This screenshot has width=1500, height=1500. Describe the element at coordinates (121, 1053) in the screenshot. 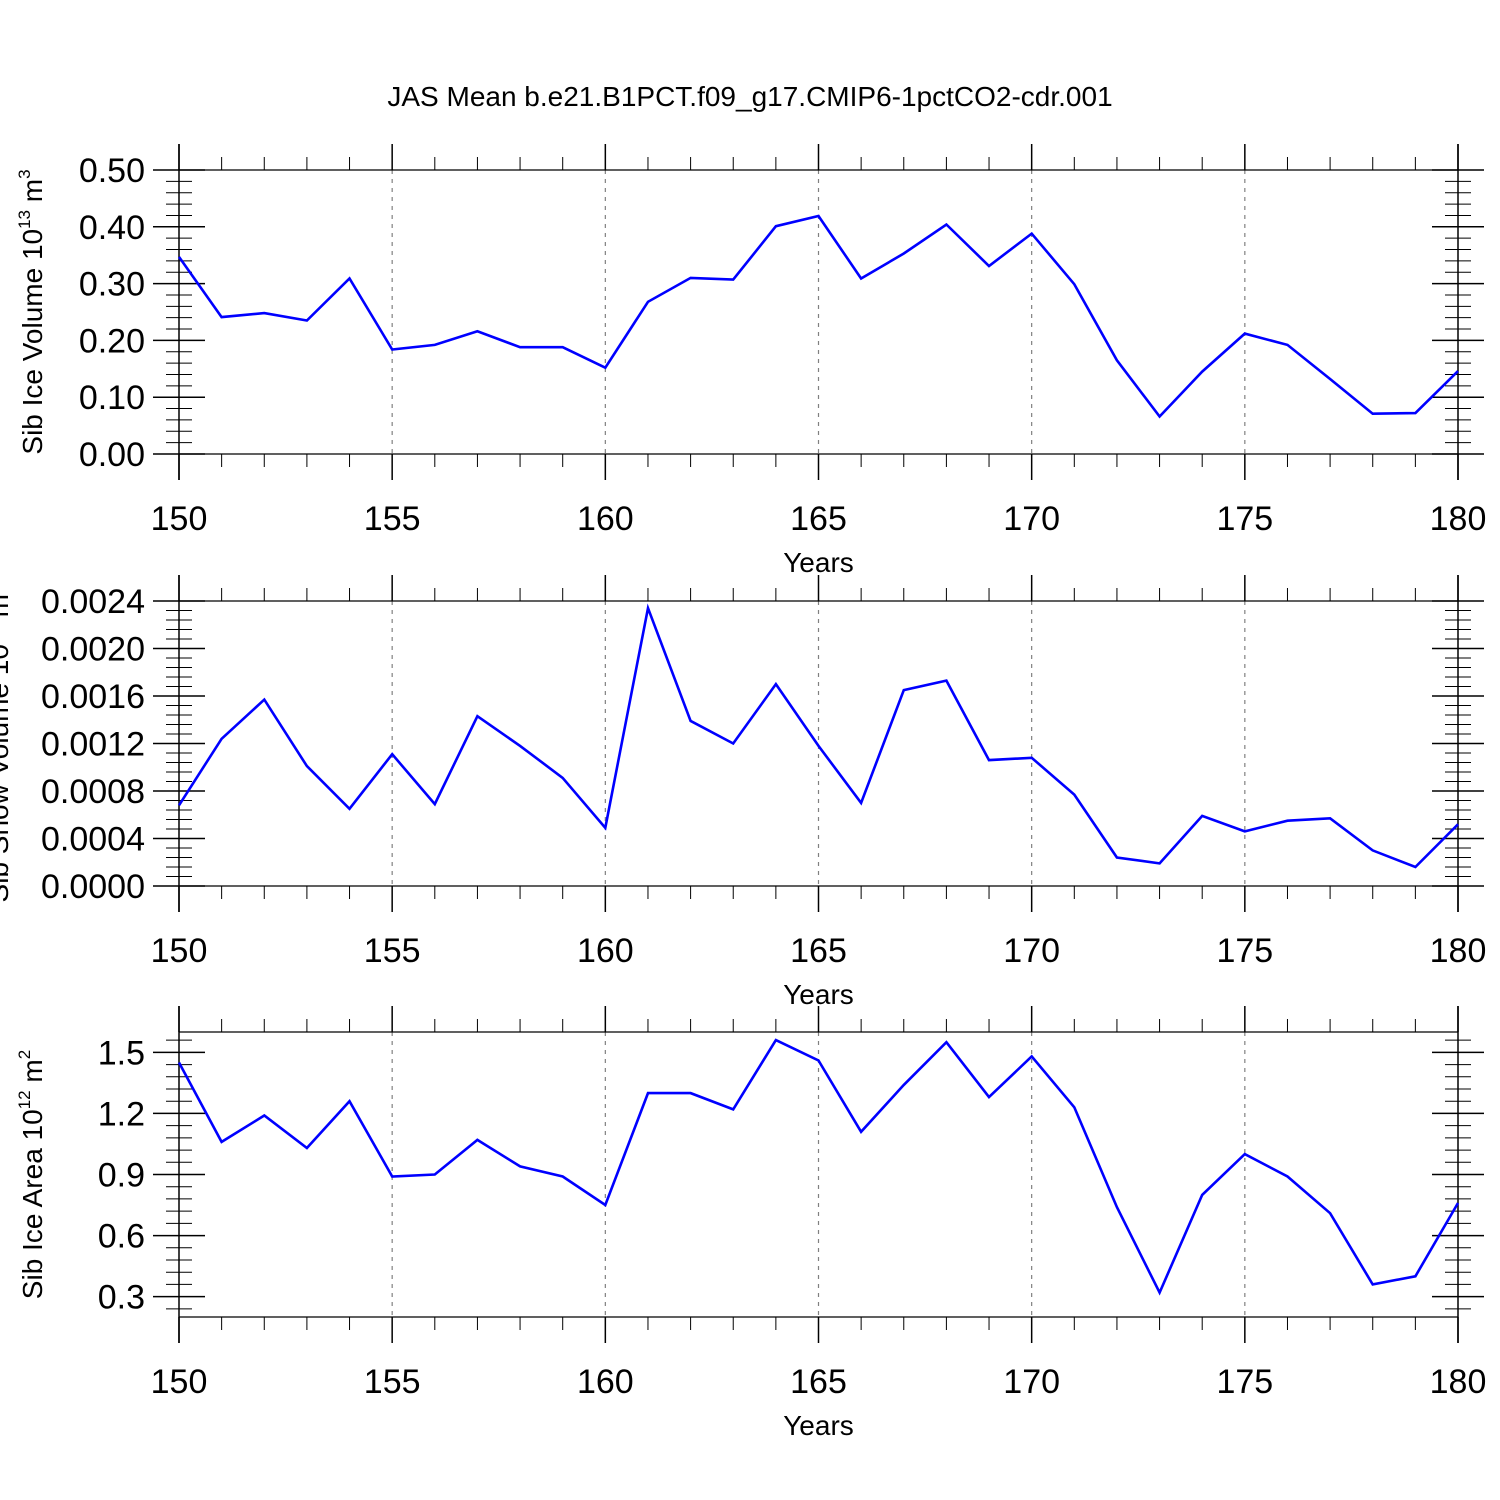

I see `y-tick-label: 1.5` at that location.